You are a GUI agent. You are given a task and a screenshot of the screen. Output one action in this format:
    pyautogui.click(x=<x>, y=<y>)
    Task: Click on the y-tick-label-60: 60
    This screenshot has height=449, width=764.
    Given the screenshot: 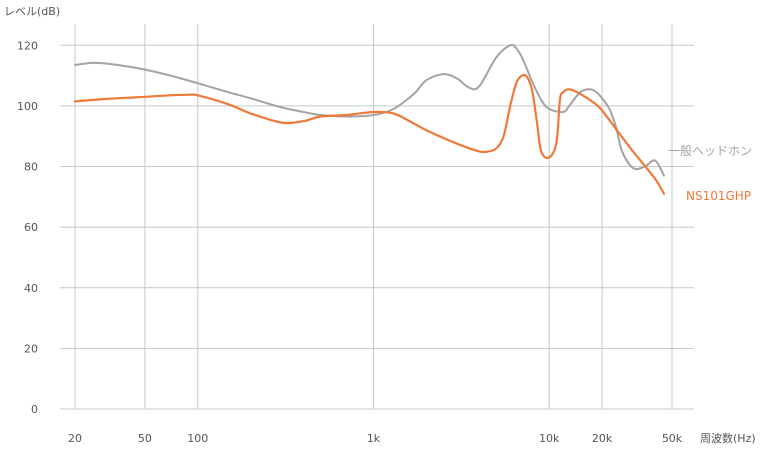 What is the action you would take?
    pyautogui.click(x=31, y=227)
    